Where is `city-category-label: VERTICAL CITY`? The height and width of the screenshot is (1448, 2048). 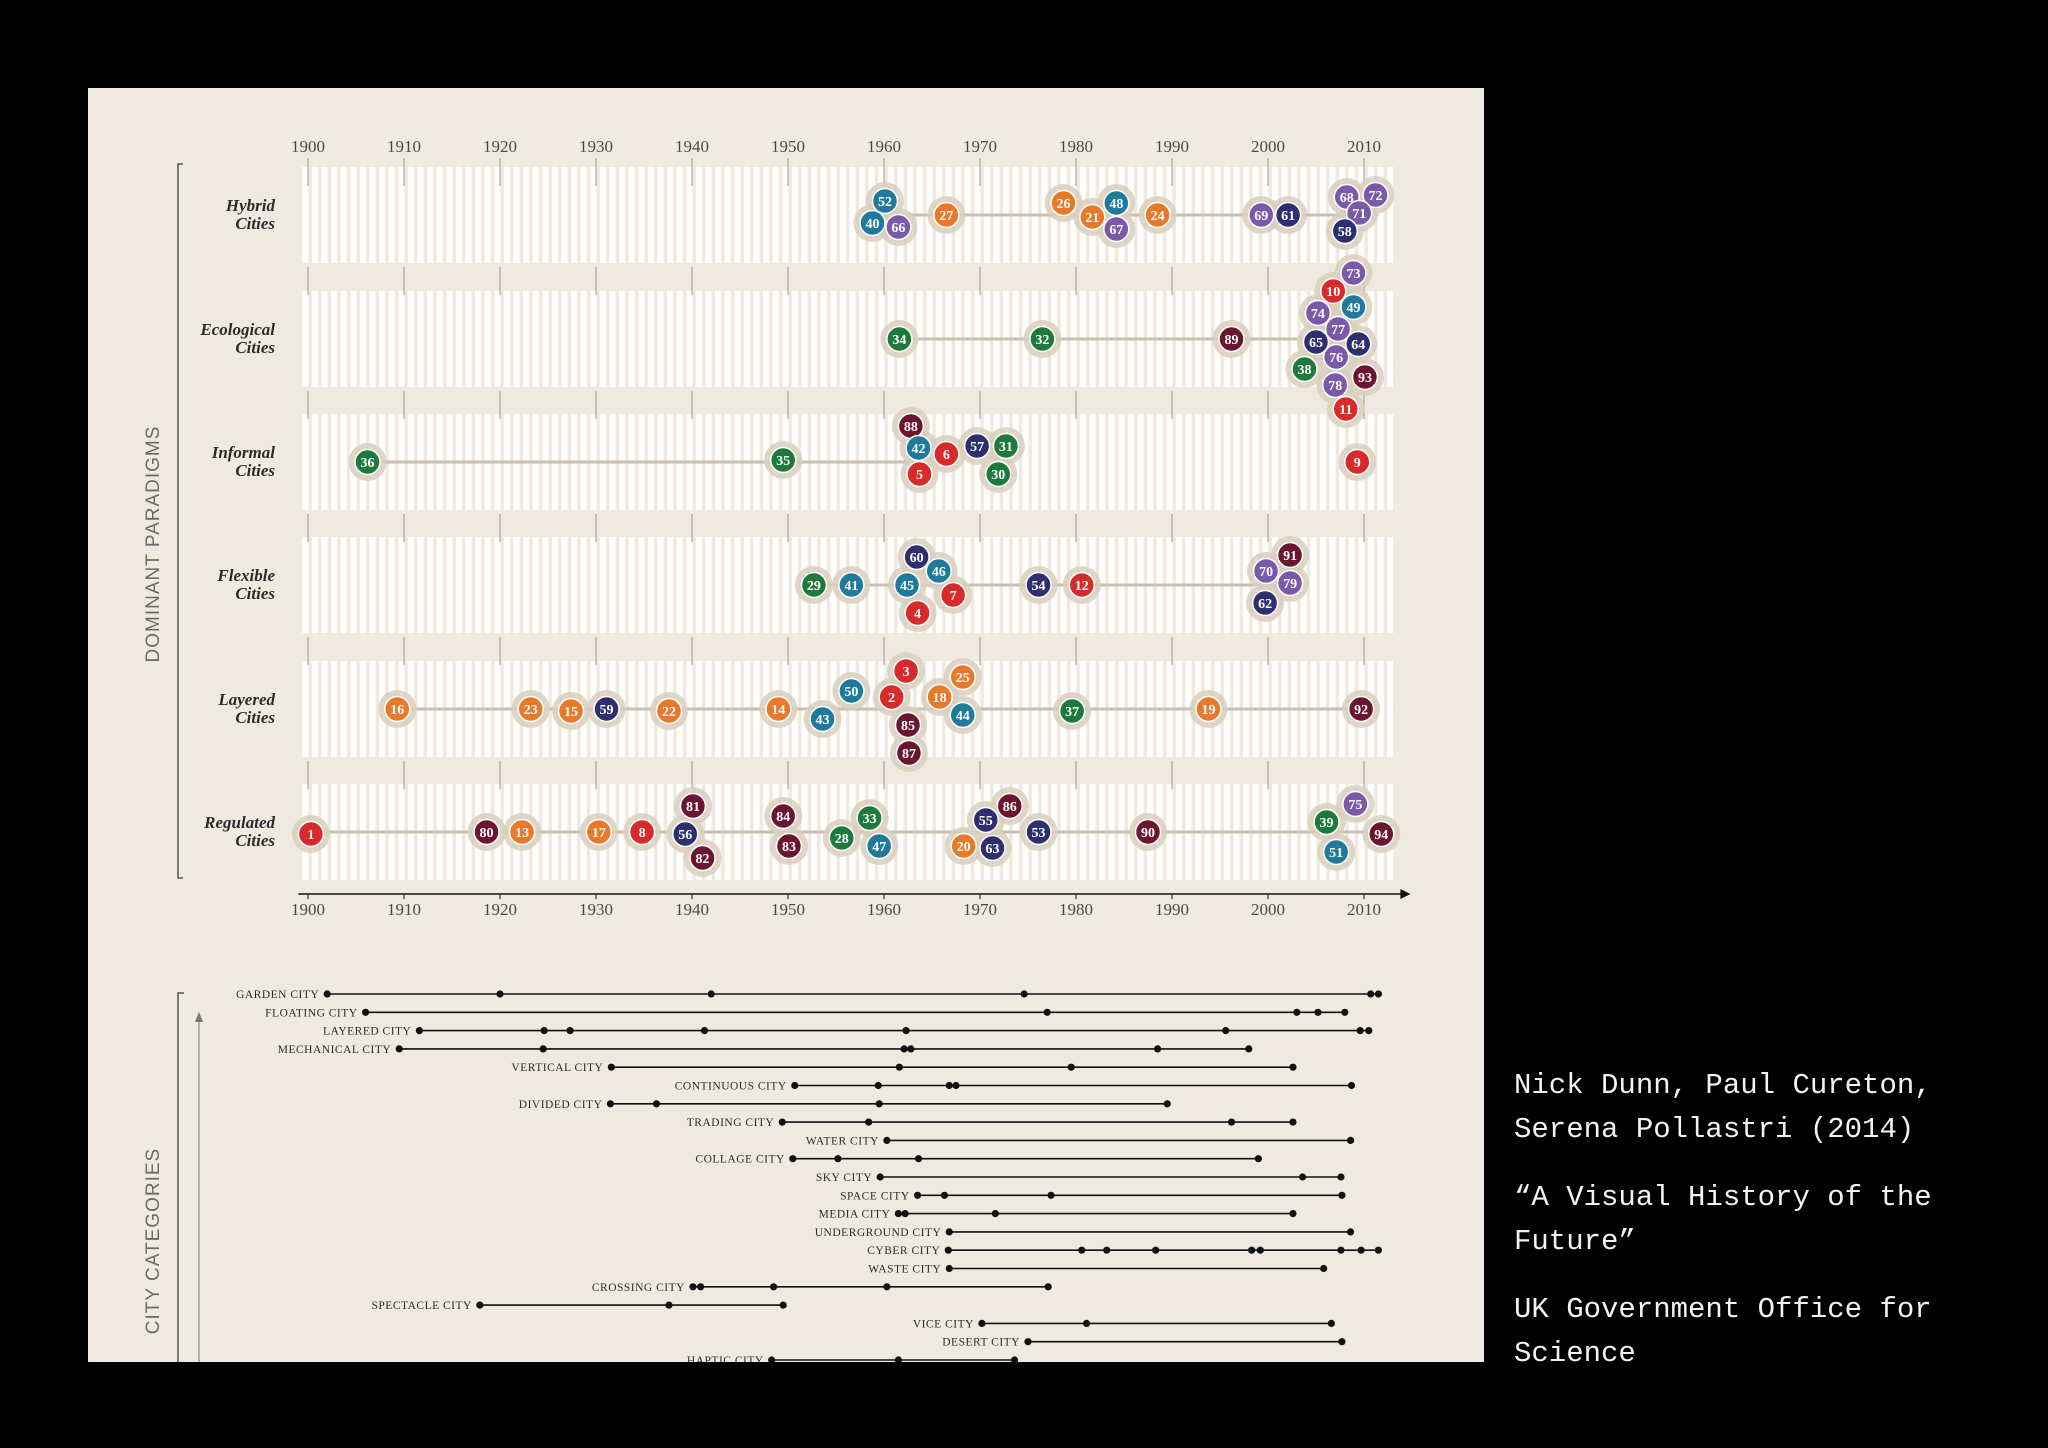
city-category-label: VERTICAL CITY is located at coordinates (557, 1068).